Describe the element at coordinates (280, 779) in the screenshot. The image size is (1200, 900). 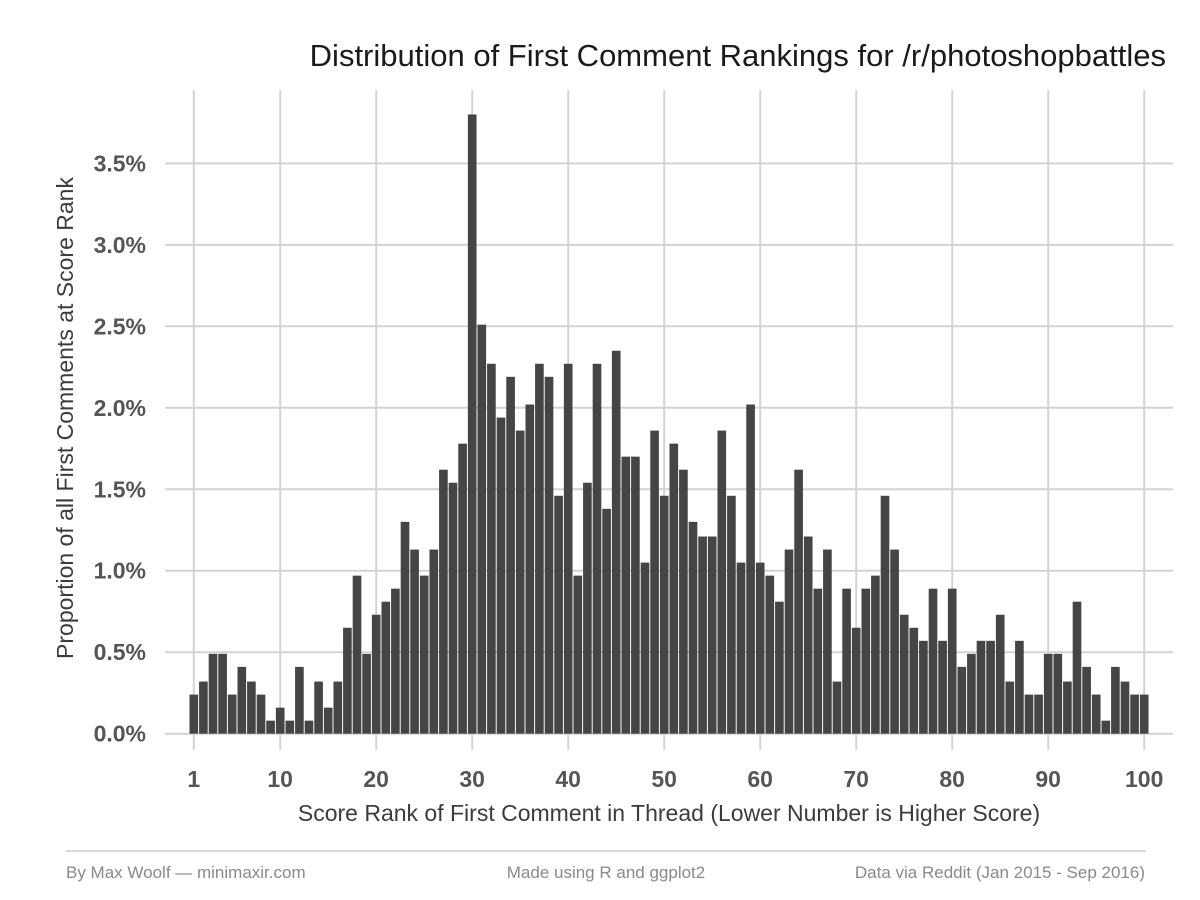
I see `x-tick-label: 10` at that location.